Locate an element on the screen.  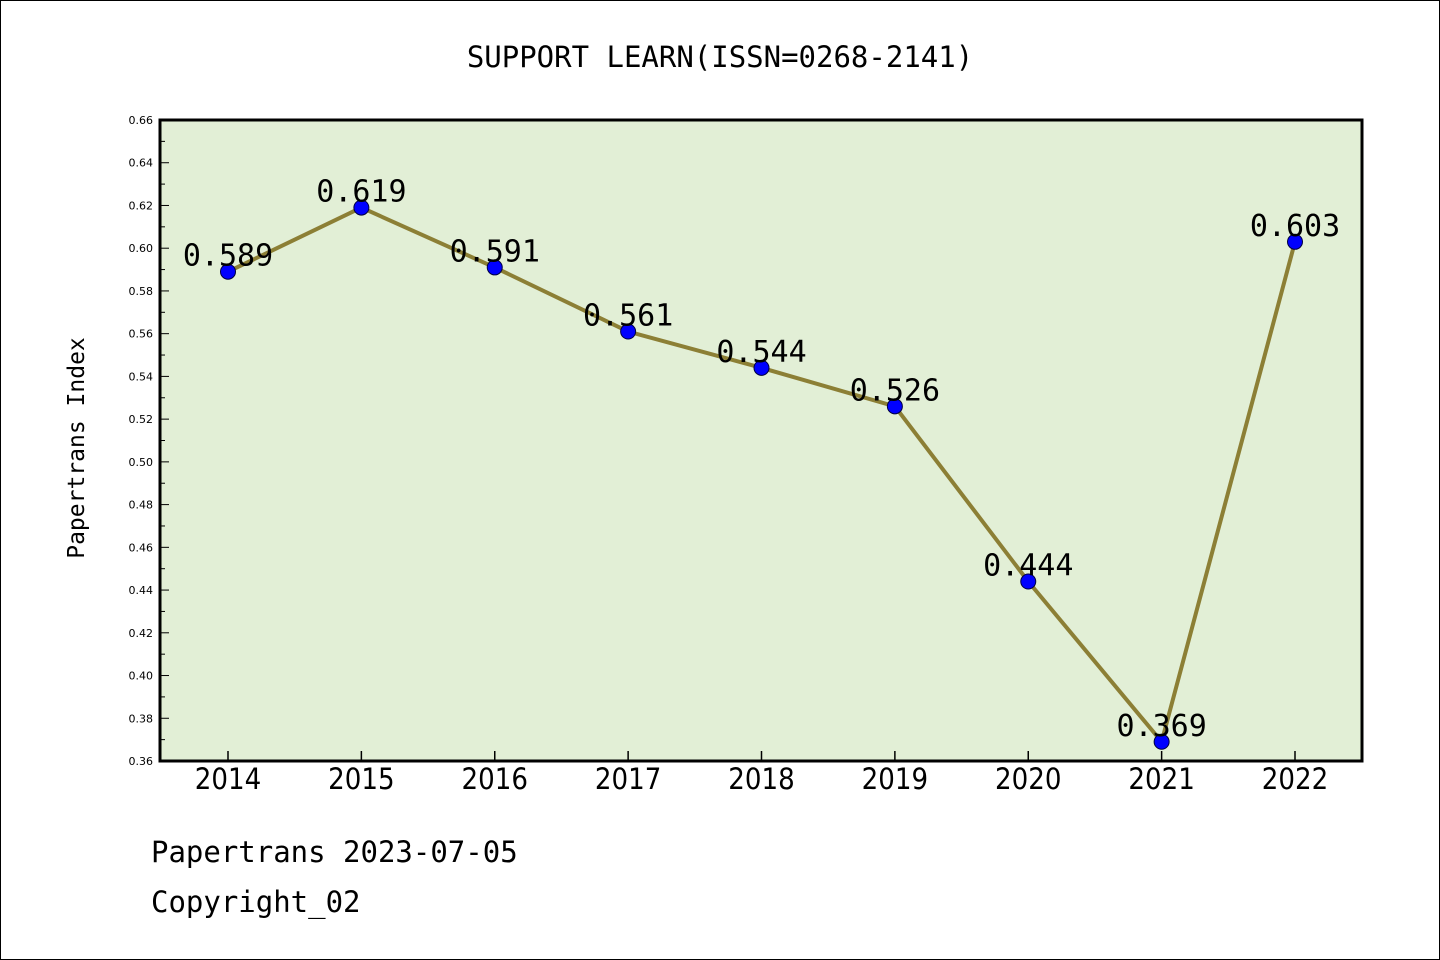
y-tick-label: 0.60 is located at coordinates (141, 248).